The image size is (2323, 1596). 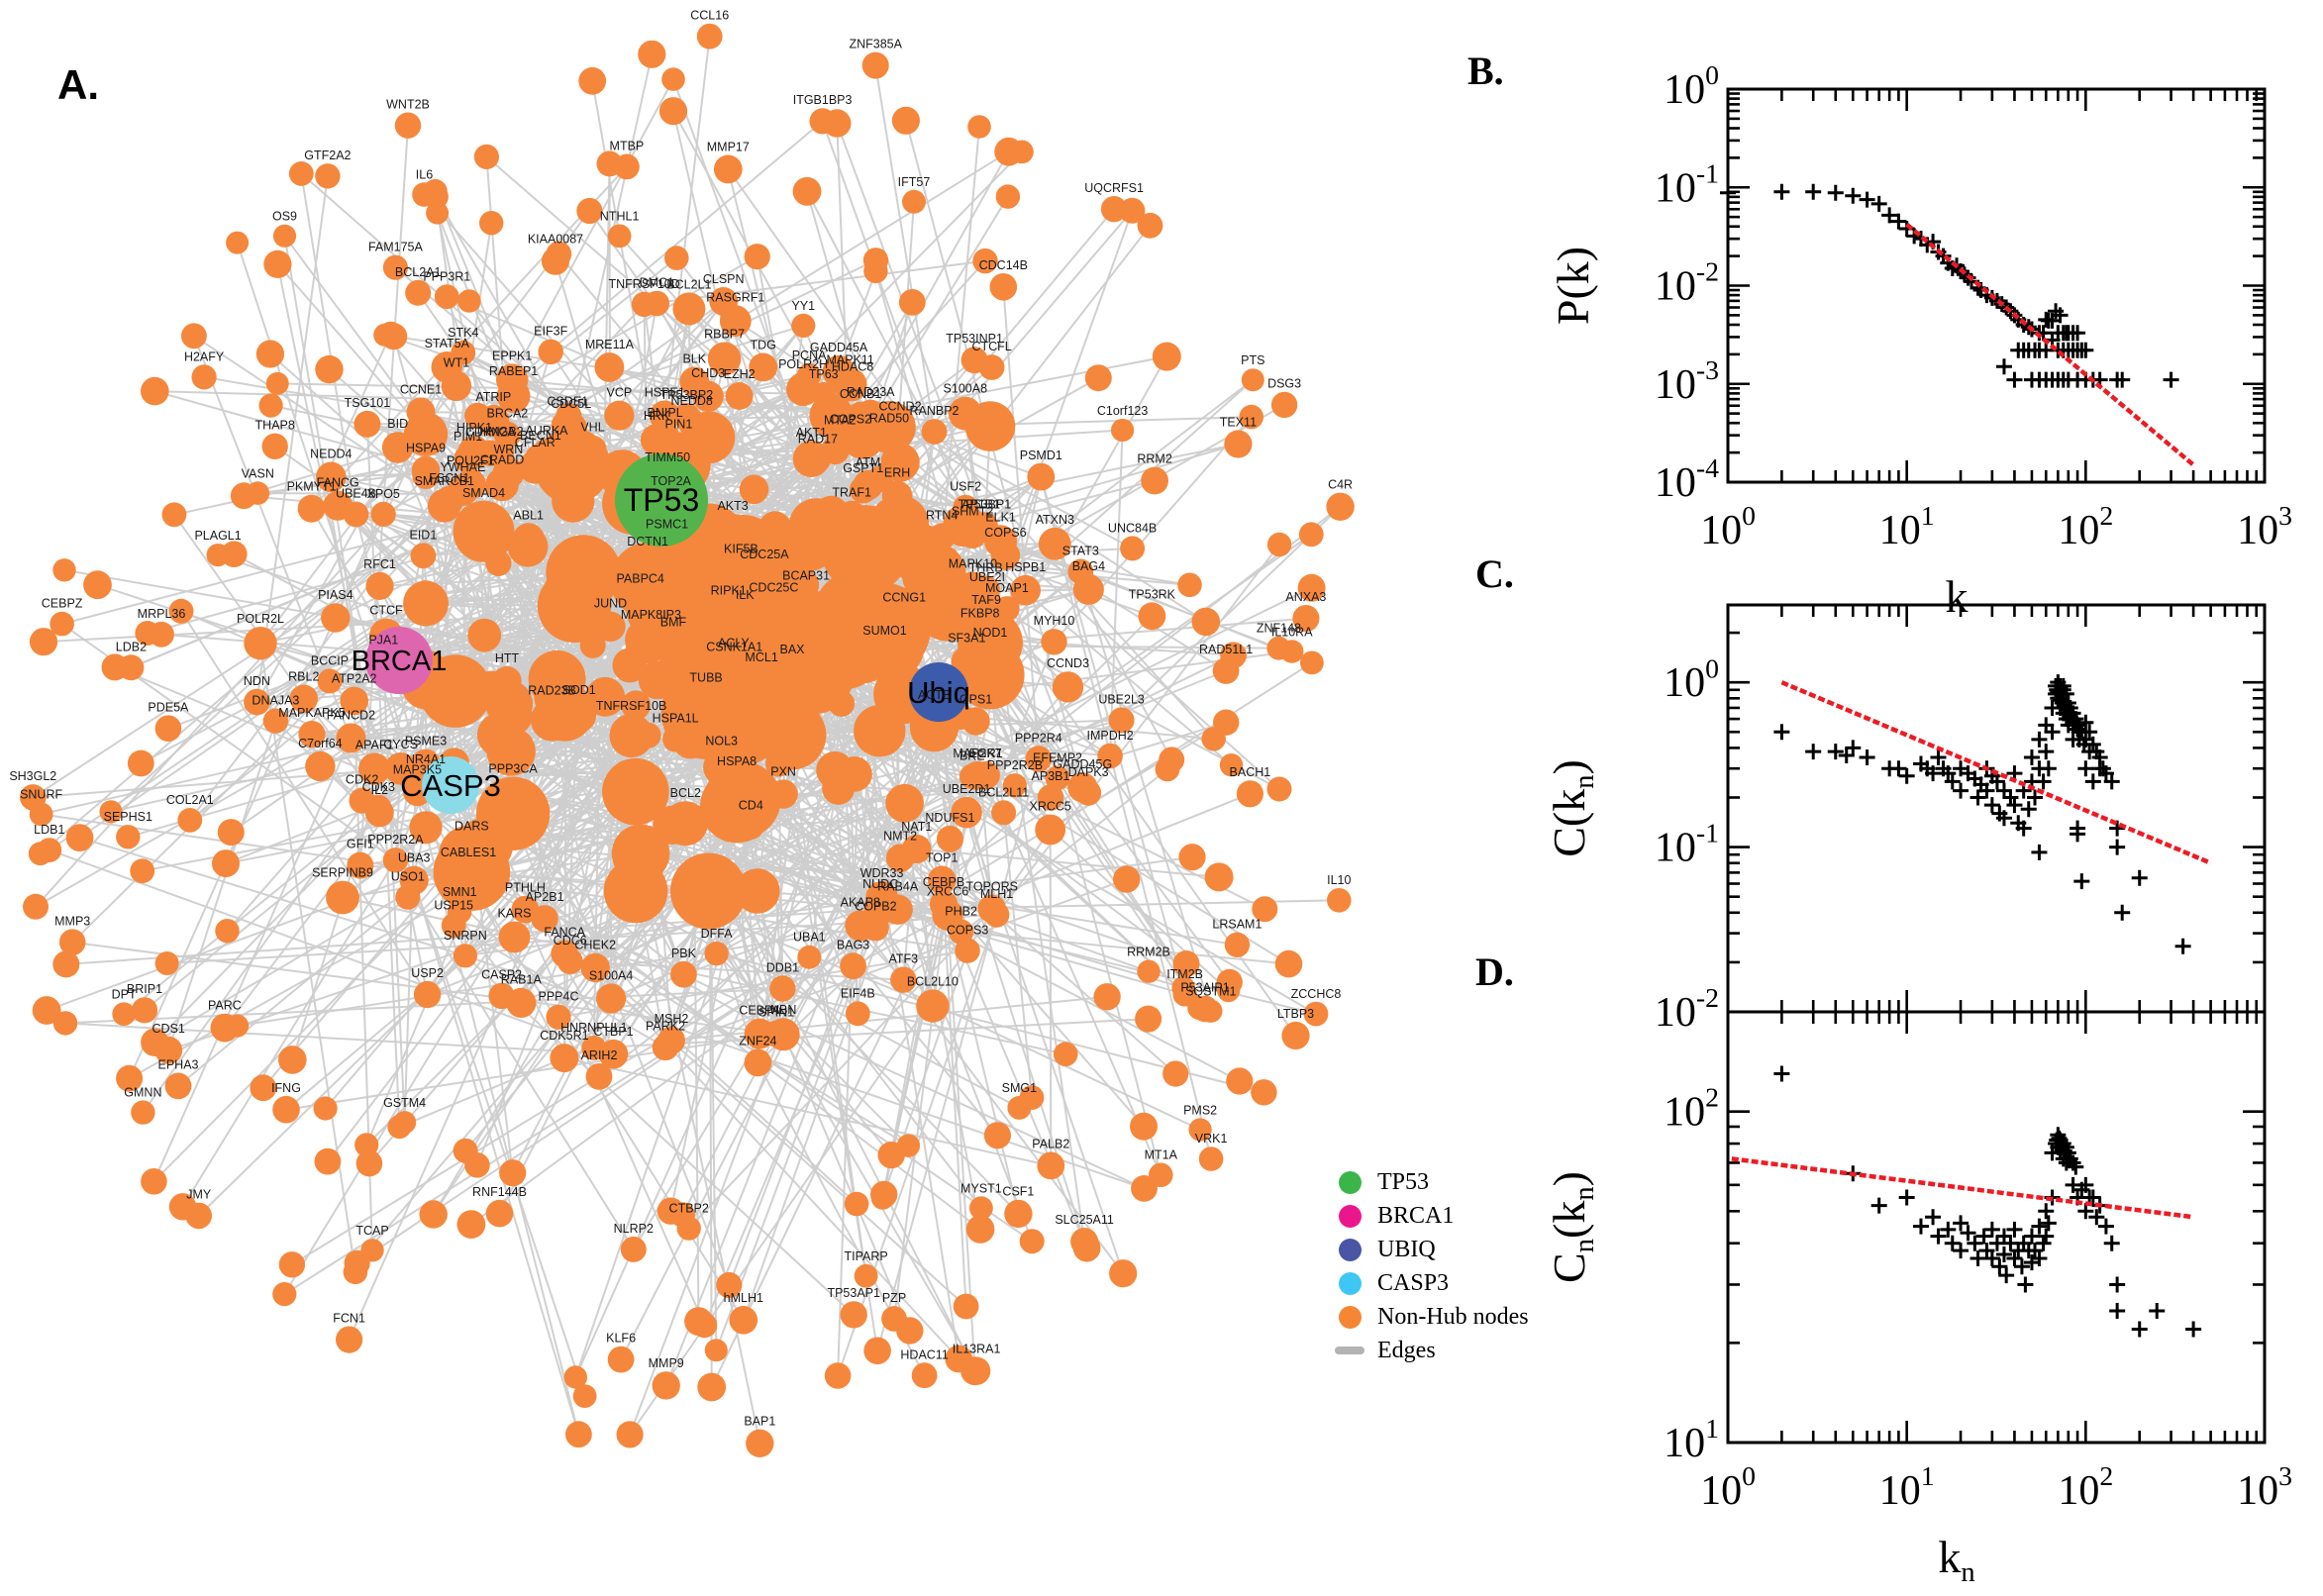 What do you see at coordinates (450, 785) in the screenshot?
I see `hub-label-casp3: CASP3` at bounding box center [450, 785].